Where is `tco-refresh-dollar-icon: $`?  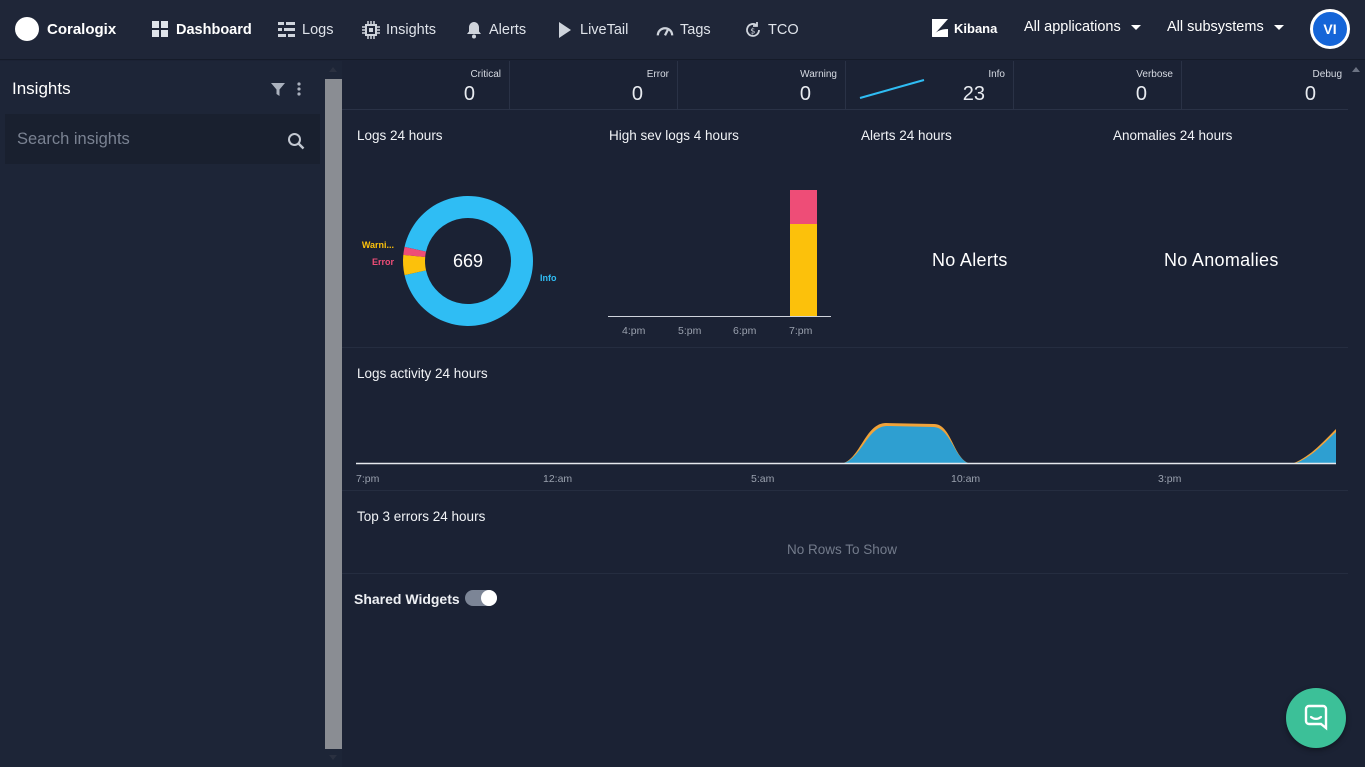 tco-refresh-dollar-icon: $ is located at coordinates (753, 29).